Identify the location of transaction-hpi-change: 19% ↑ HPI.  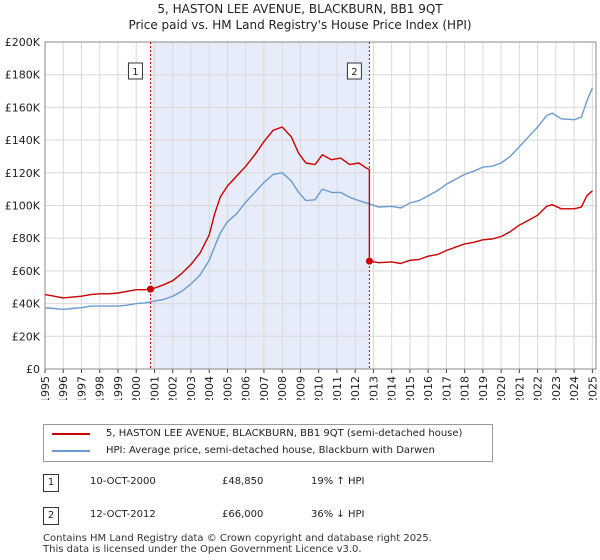
(338, 481).